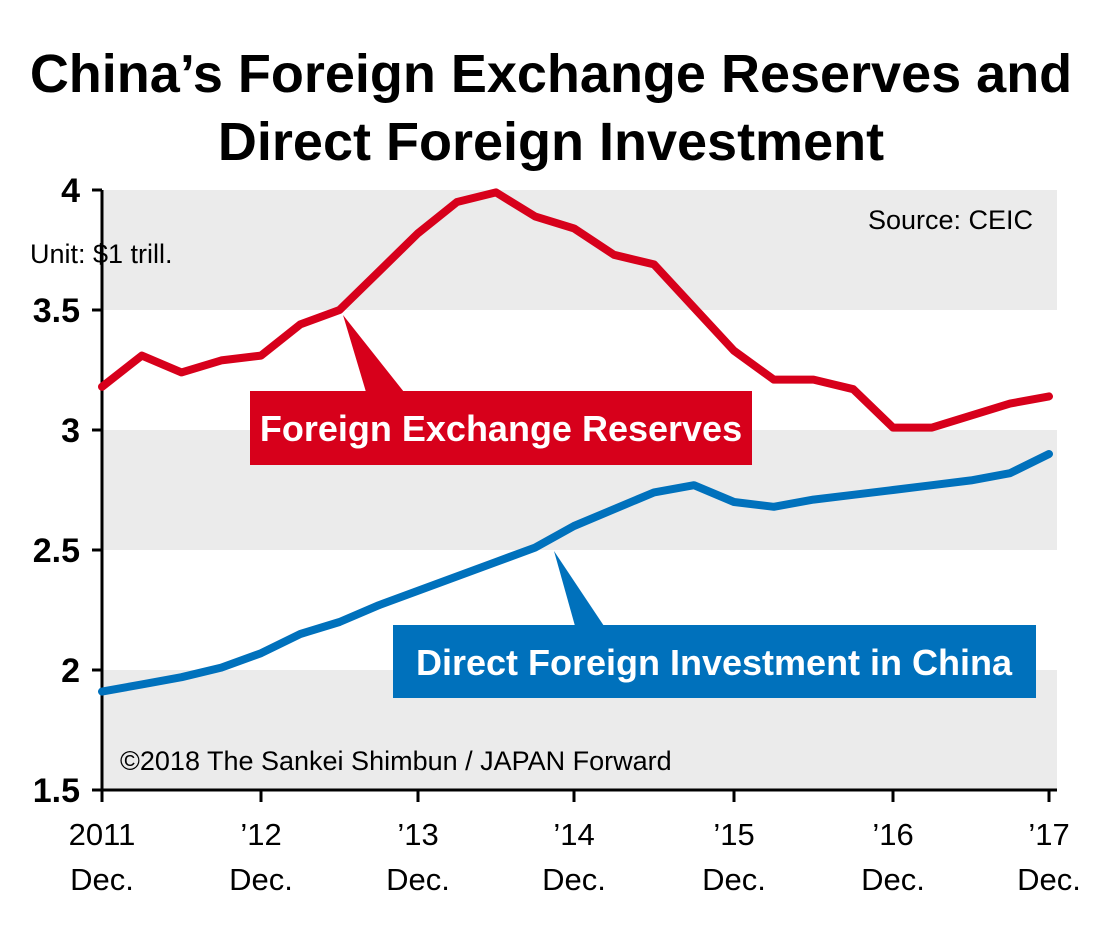  Describe the element at coordinates (102, 834) in the screenshot. I see `x-tick-year-label: 2011` at that location.